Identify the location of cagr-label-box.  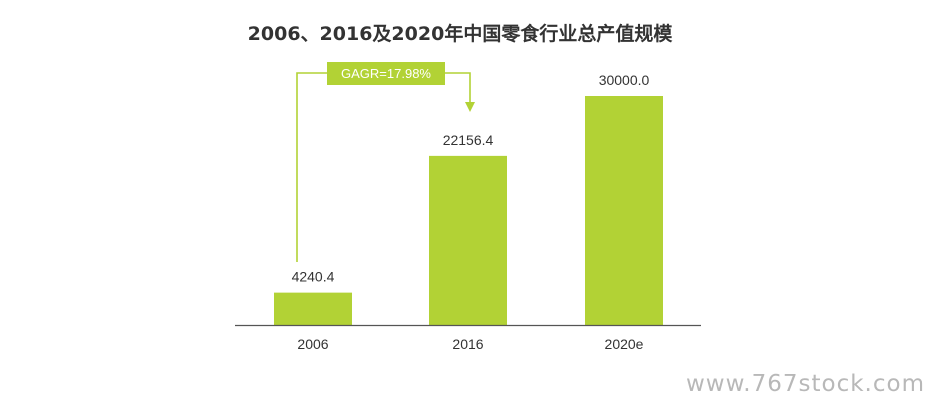
(386, 73).